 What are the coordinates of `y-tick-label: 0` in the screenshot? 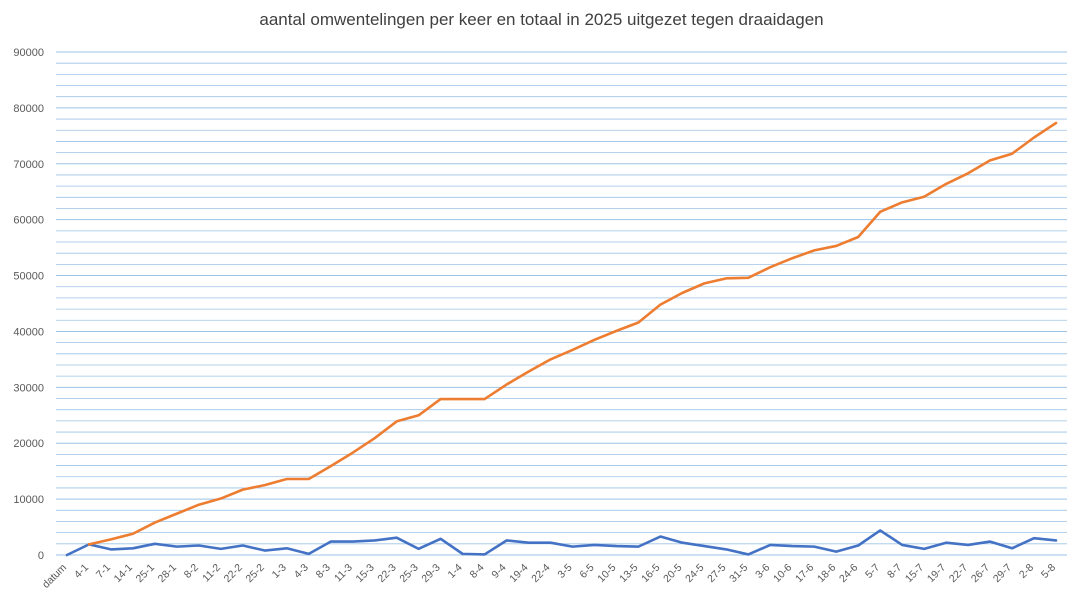 It's located at (41, 556).